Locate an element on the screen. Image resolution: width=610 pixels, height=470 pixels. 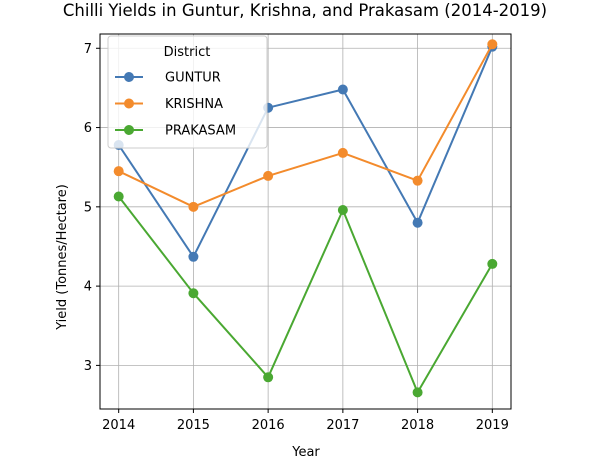
legend-box is located at coordinates (187, 92).